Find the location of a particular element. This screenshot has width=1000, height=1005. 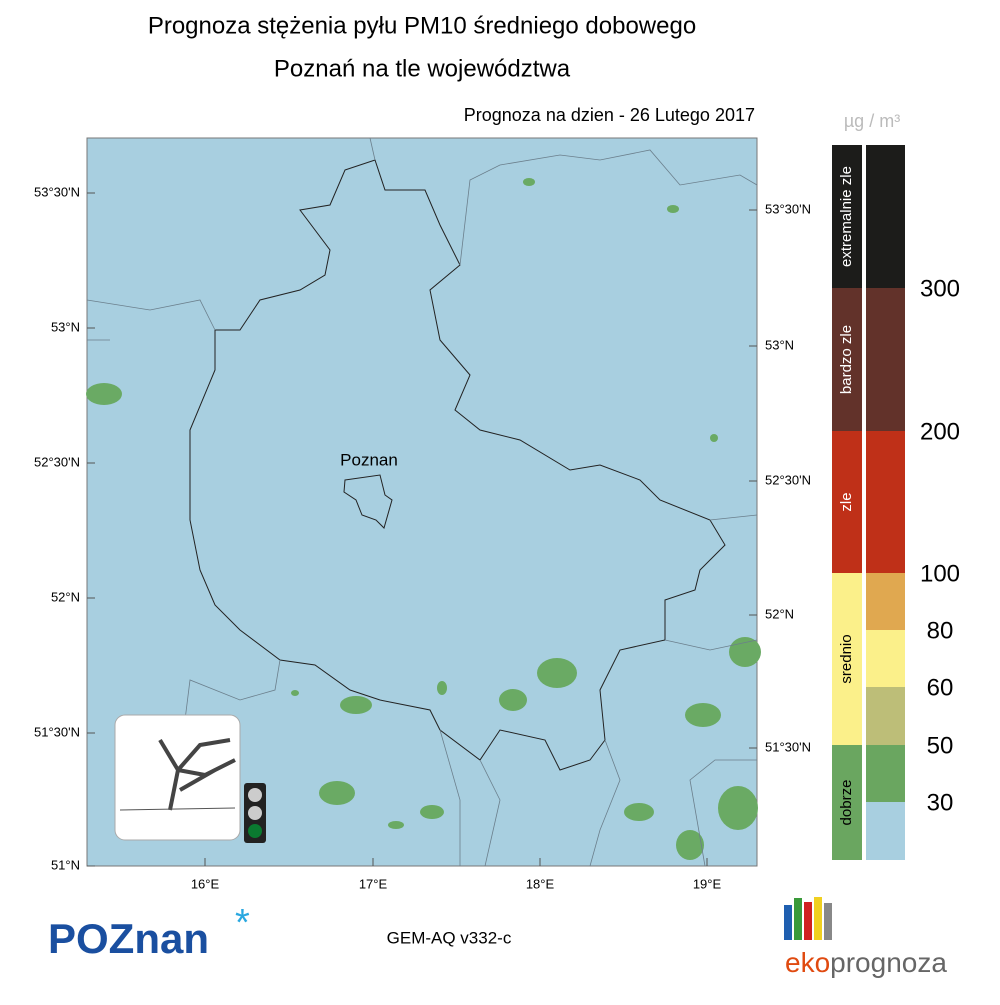

lat-label-right: 51°30'N is located at coordinates (788, 746).